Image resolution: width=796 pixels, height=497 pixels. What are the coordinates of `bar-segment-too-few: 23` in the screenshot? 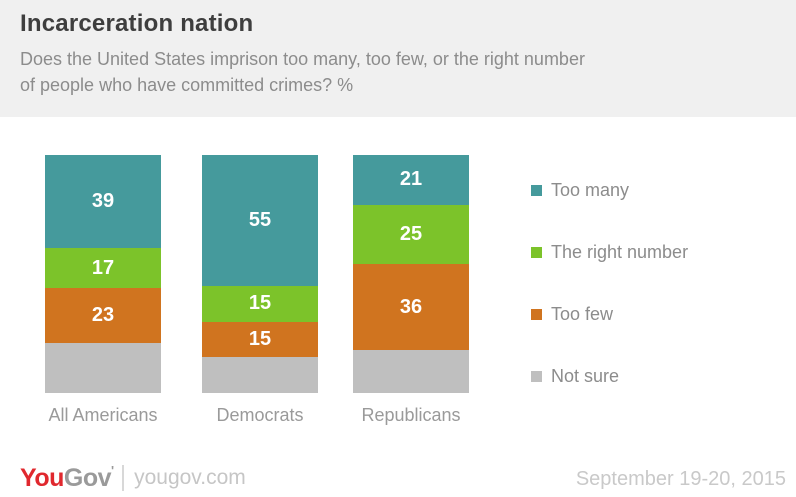 It's located at (103, 315).